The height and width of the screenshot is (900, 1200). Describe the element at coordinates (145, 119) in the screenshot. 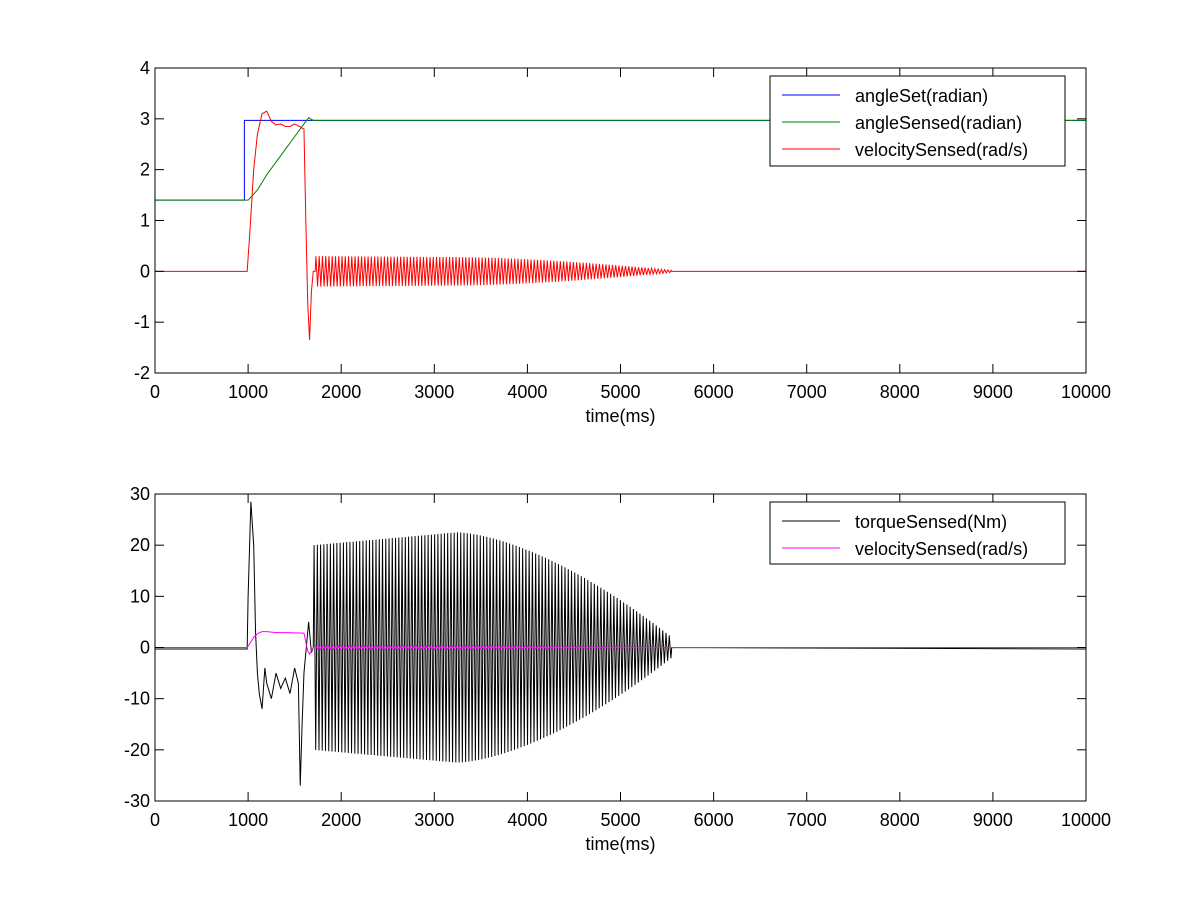

I see `y-tick-label: 3` at that location.